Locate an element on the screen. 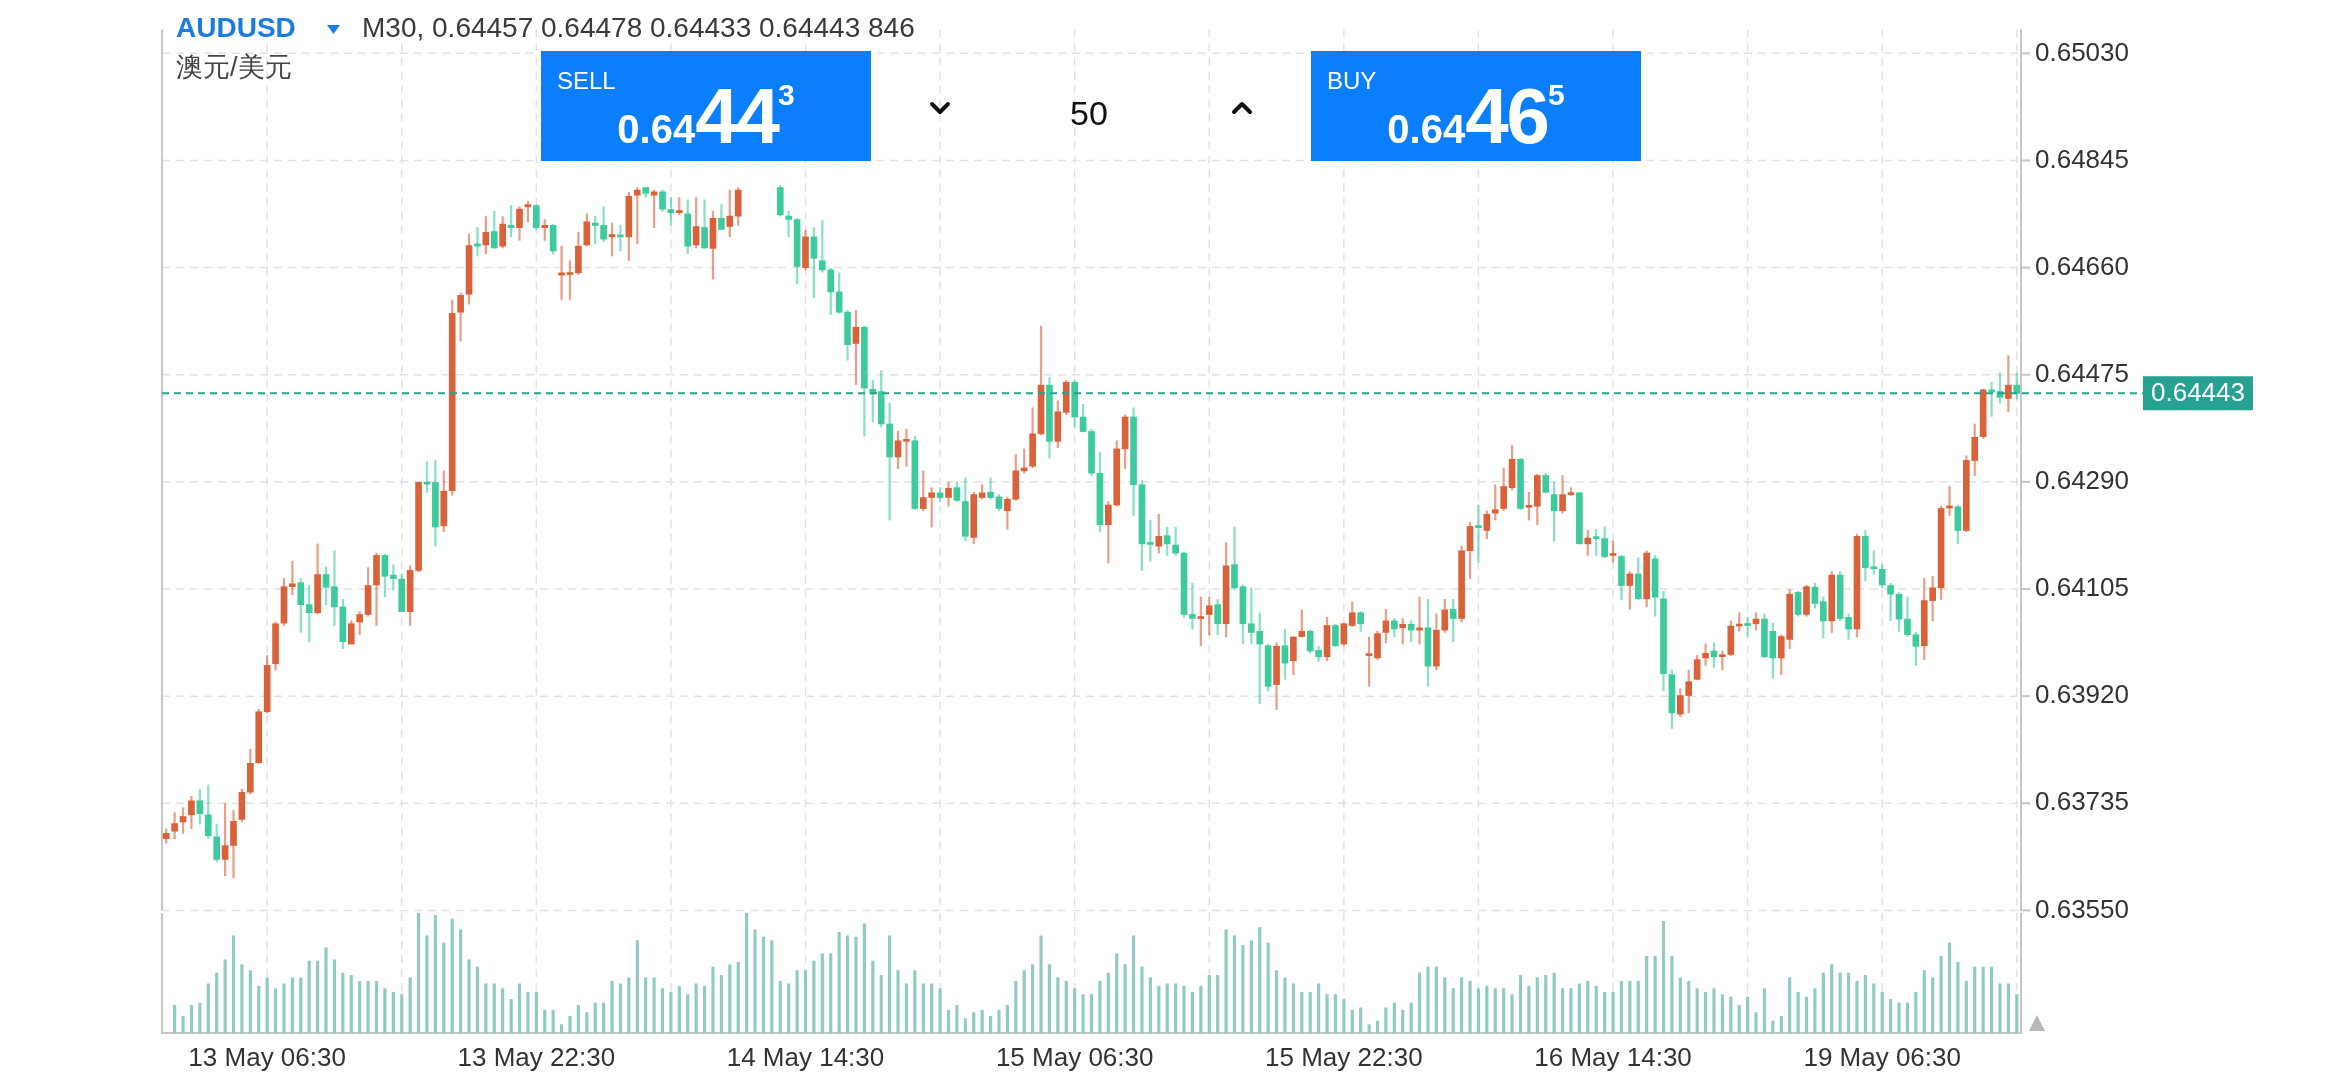 The image size is (2341, 1080). x-tick-label: 14 May 14:30 is located at coordinates (805, 1056).